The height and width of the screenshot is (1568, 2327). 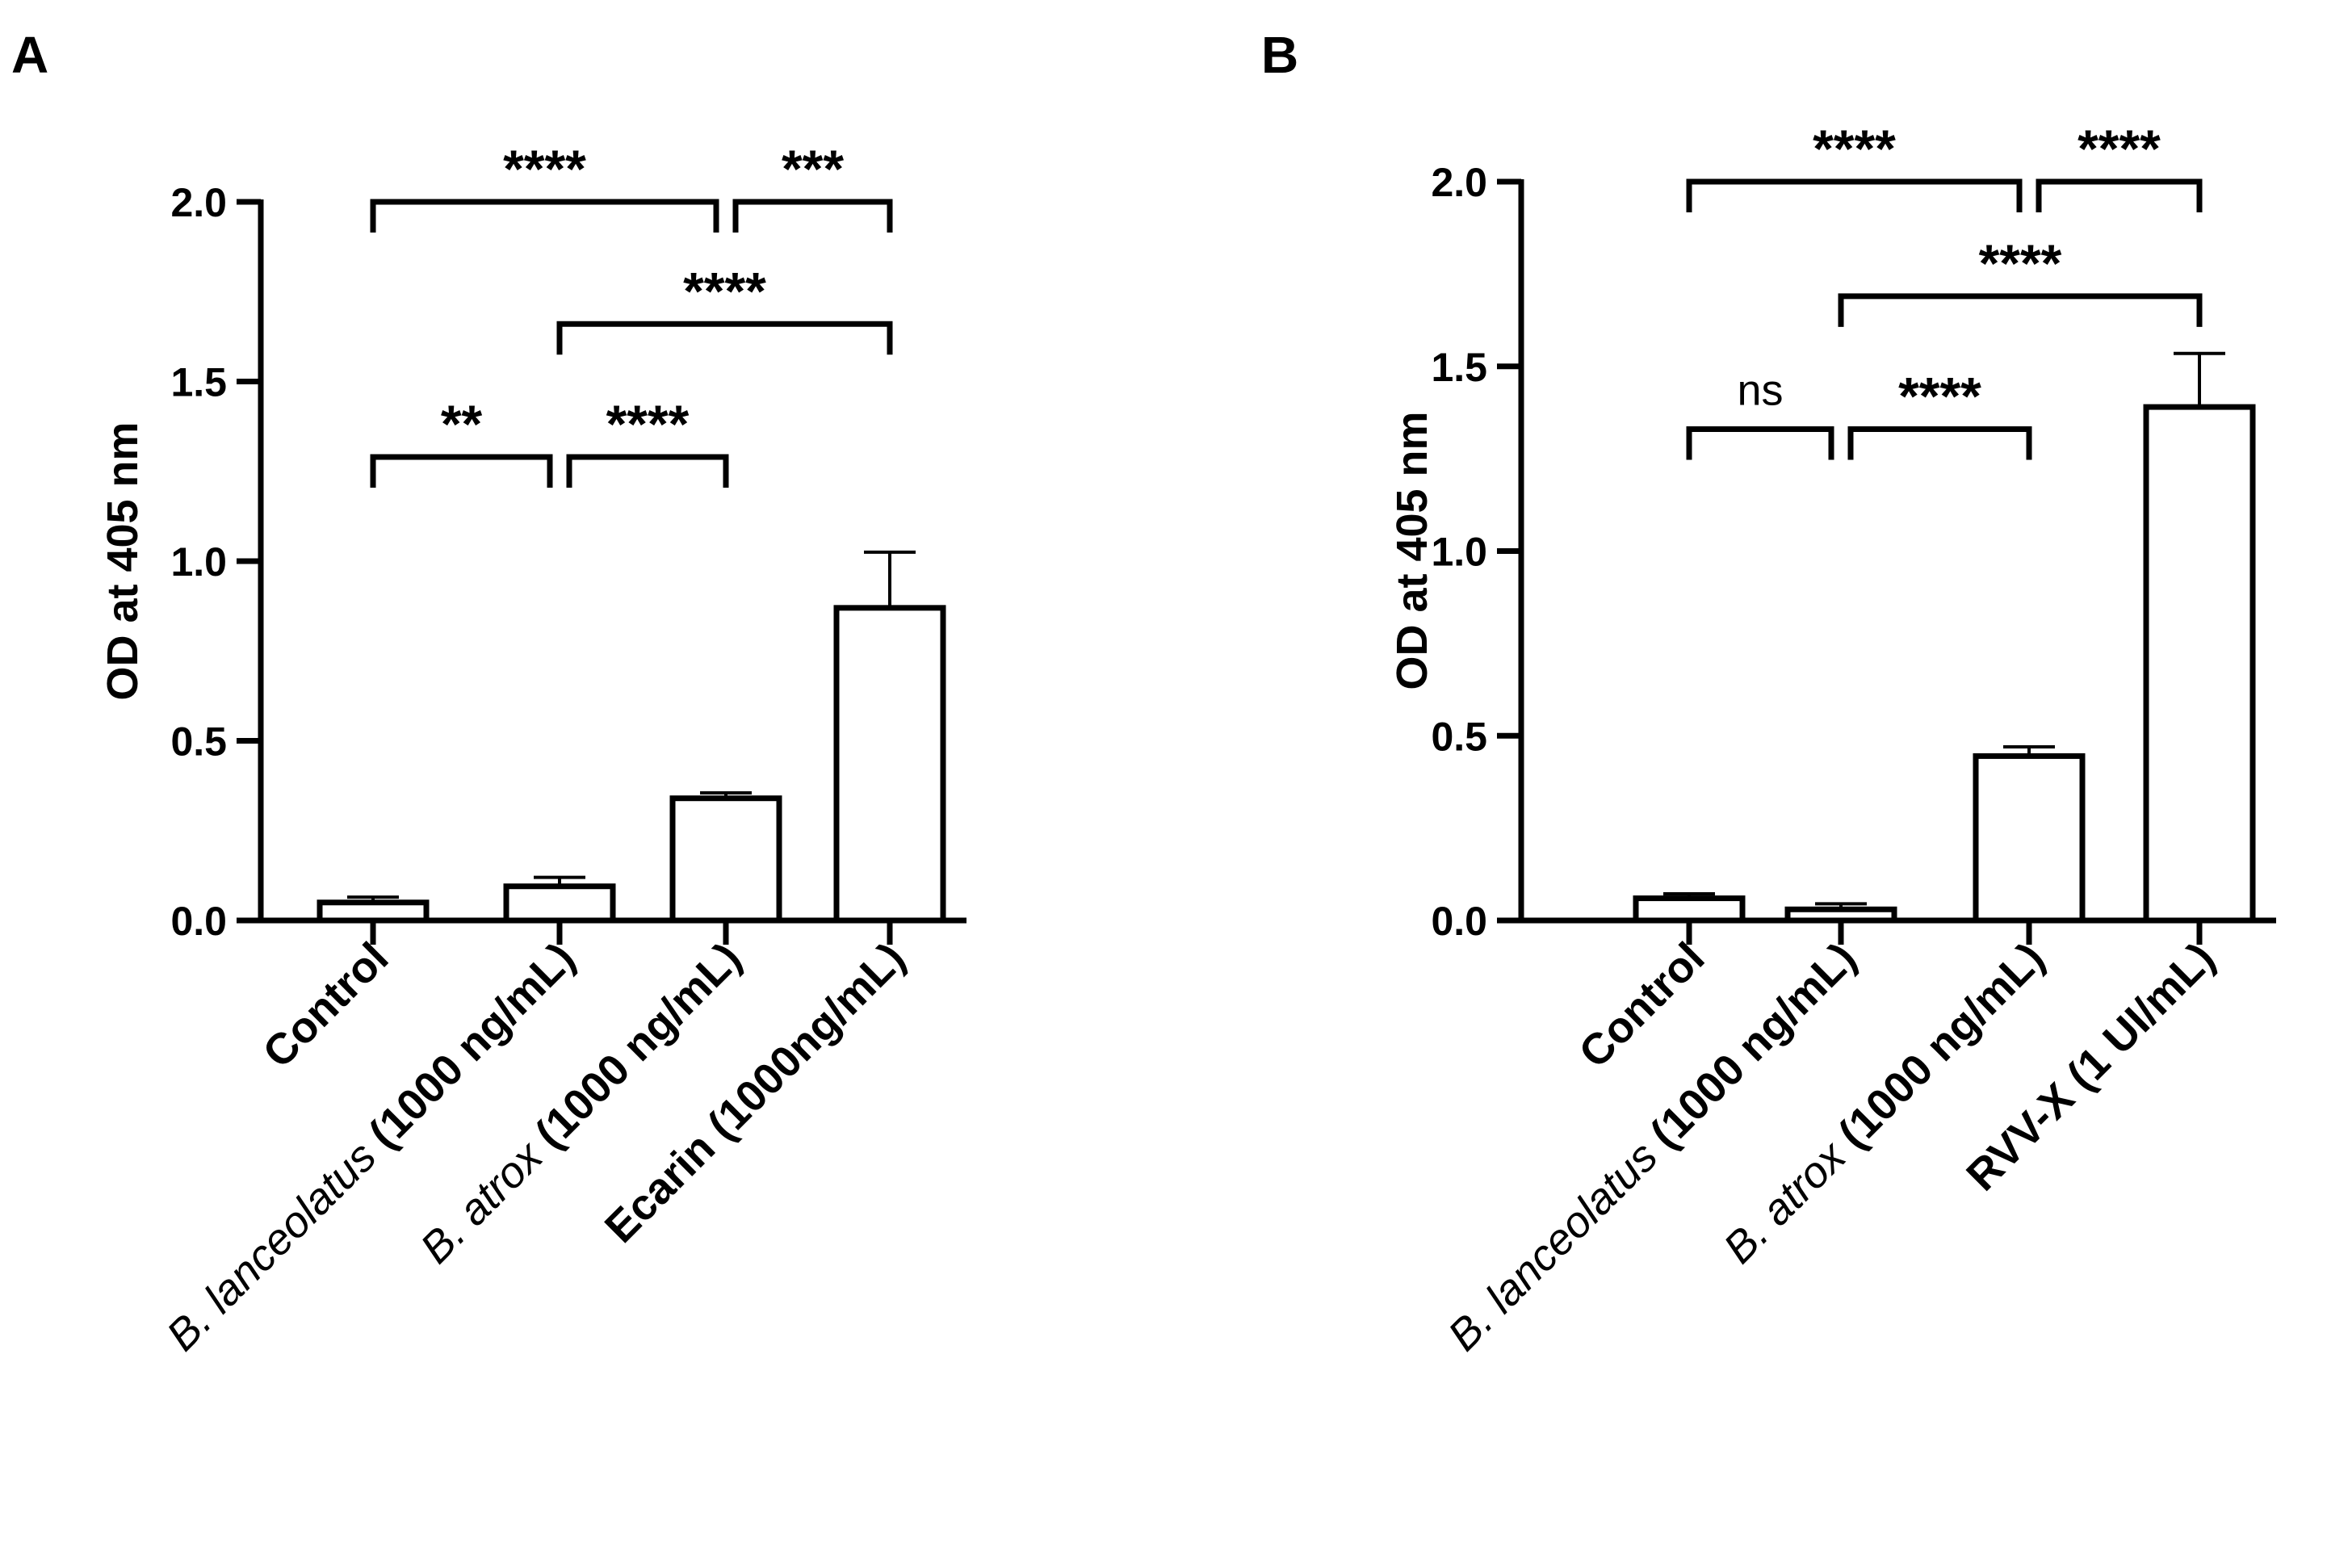 I want to click on panel-letter-b: B, so click(x=1279, y=55).